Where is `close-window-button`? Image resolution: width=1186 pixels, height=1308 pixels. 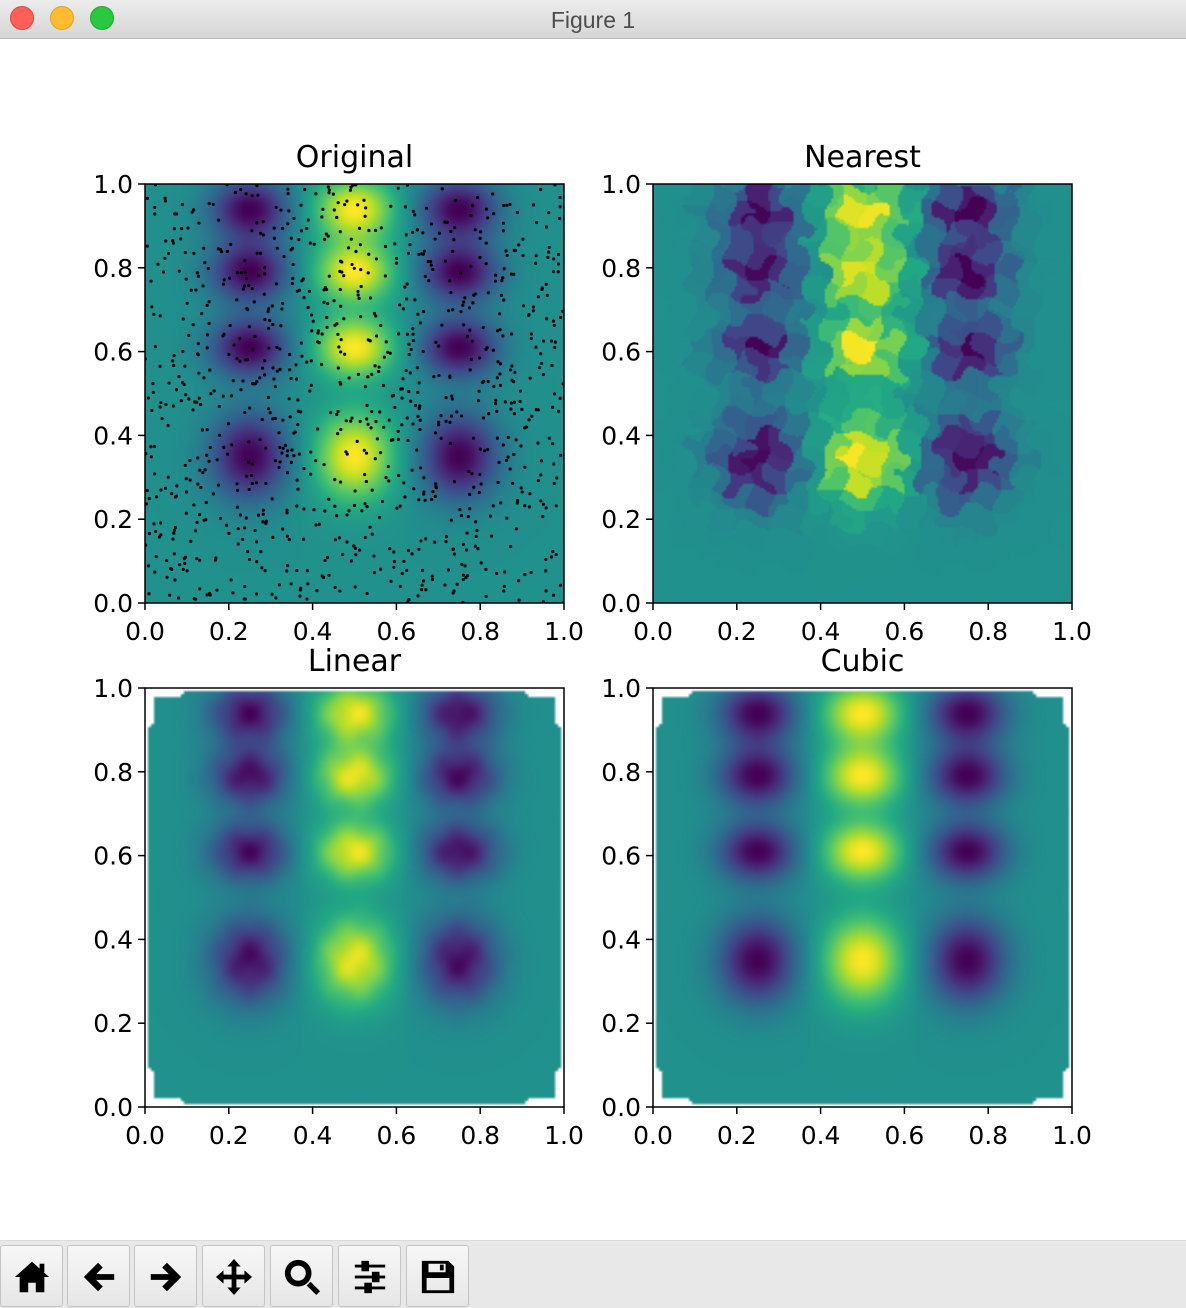 close-window-button is located at coordinates (22, 18).